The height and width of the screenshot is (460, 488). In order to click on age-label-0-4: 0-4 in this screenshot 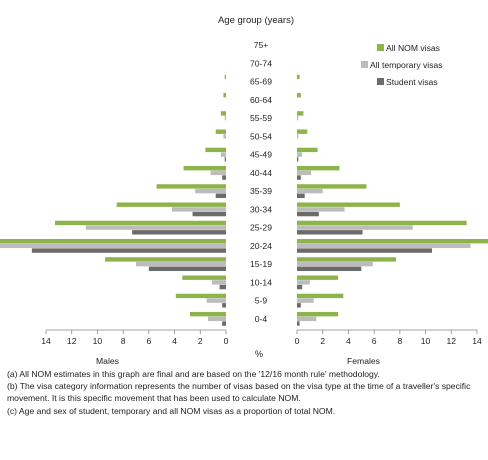, I will do `click(261, 319)`.